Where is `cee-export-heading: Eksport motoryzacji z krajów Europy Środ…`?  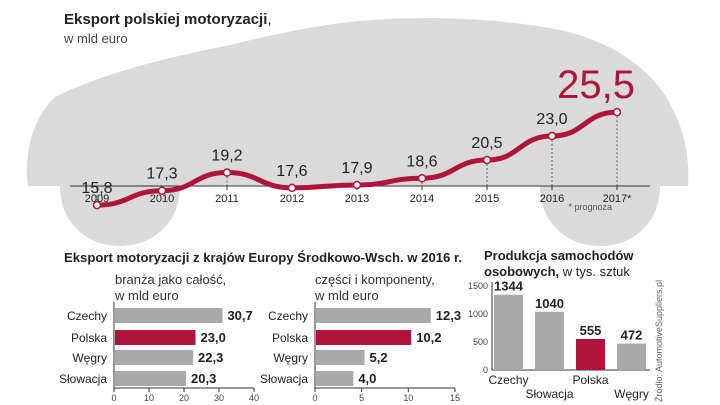
cee-export-heading: Eksport motoryzacji z krajów Europy Środ… is located at coordinates (263, 257).